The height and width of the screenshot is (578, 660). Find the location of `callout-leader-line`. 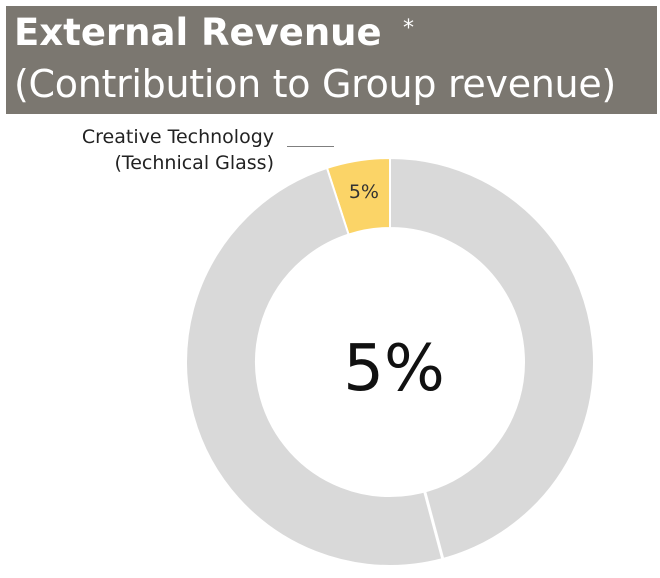

callout-leader-line is located at coordinates (310, 146).